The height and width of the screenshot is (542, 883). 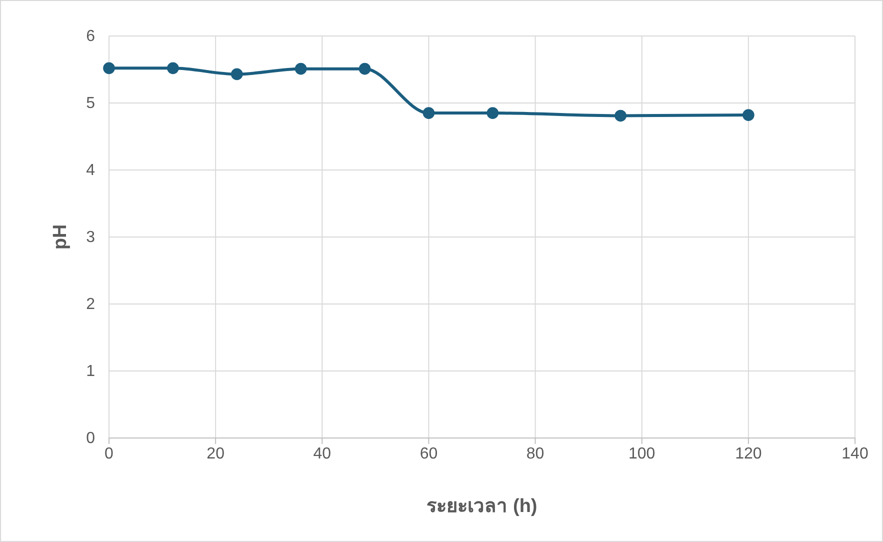 What do you see at coordinates (91, 237) in the screenshot?
I see `y-tick-label: 3` at bounding box center [91, 237].